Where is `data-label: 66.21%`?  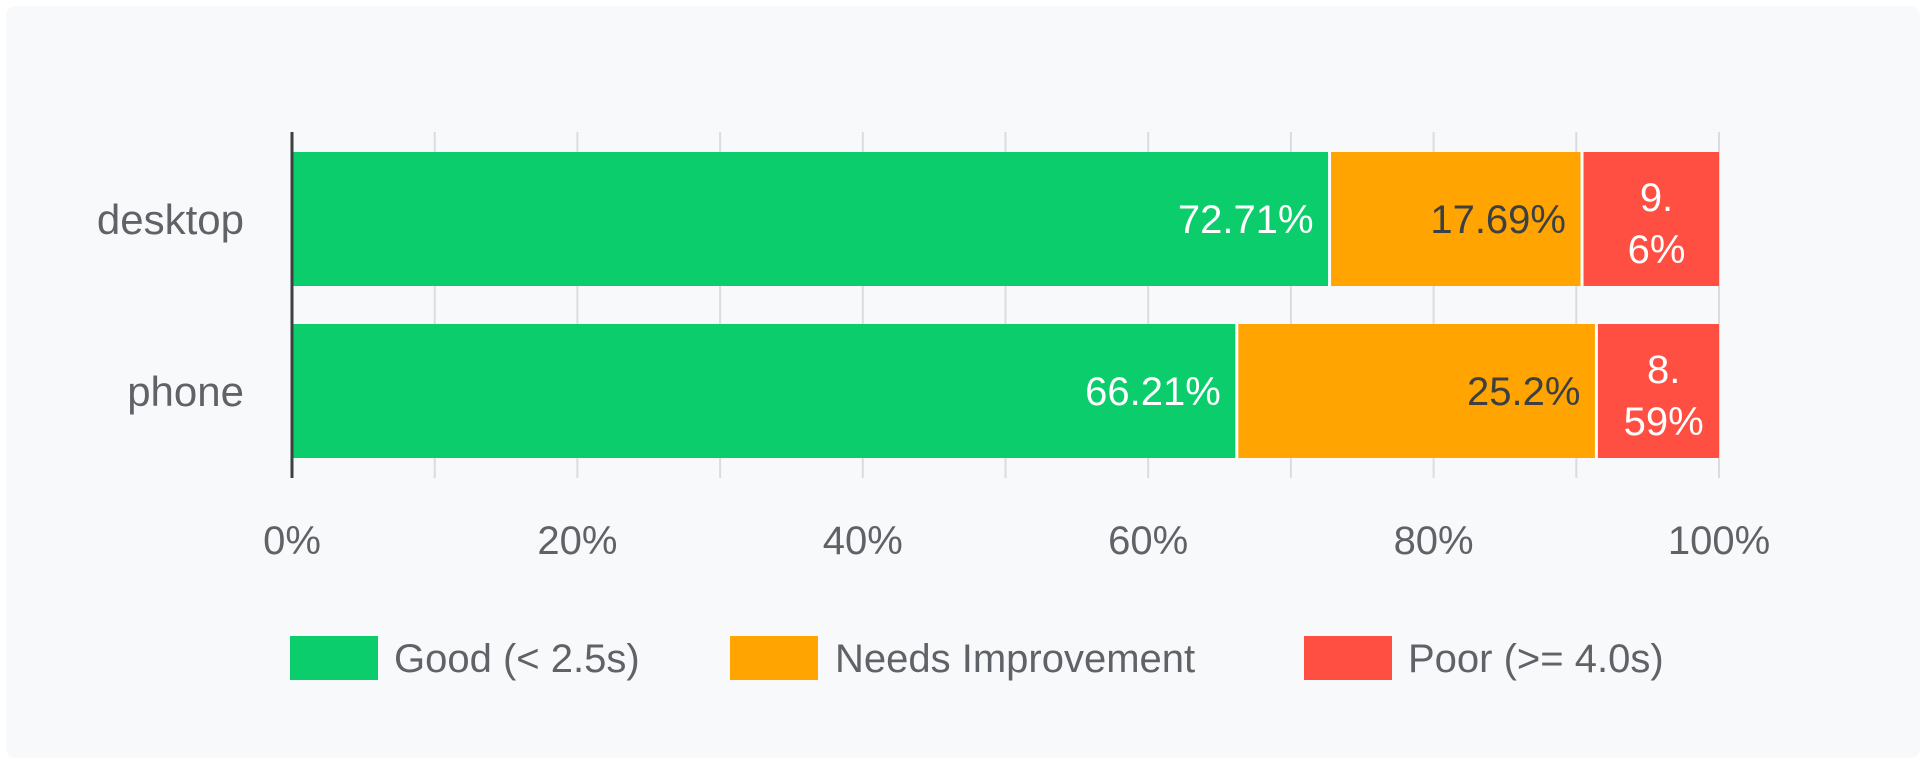
data-label: 66.21% is located at coordinates (1153, 392).